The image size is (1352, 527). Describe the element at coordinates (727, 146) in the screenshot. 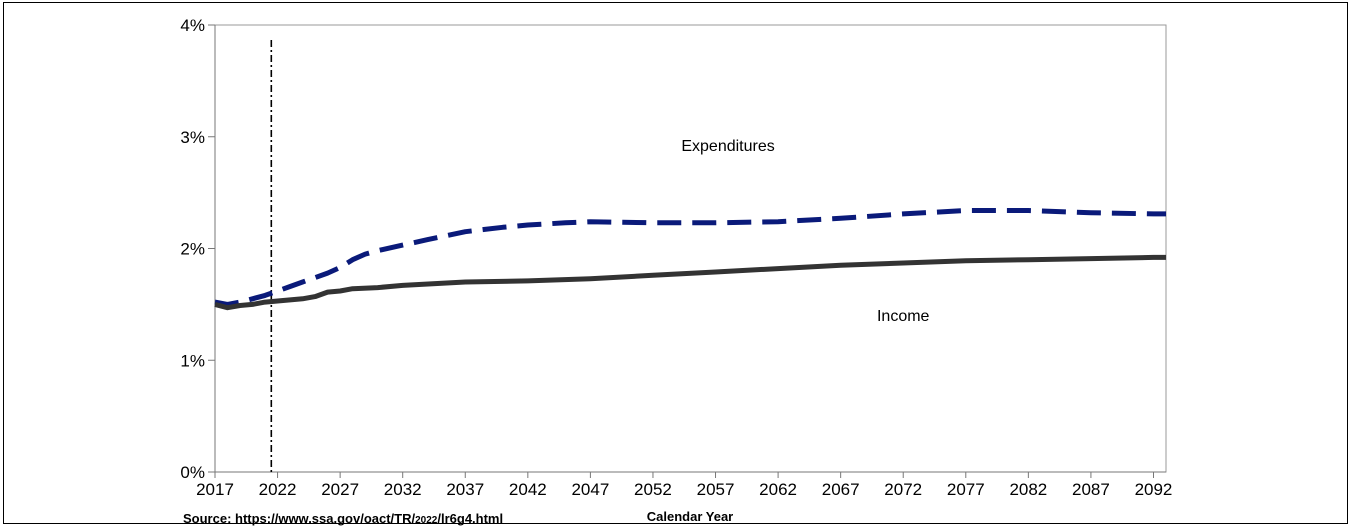

I see `expenditures-annotation: Expenditures` at that location.